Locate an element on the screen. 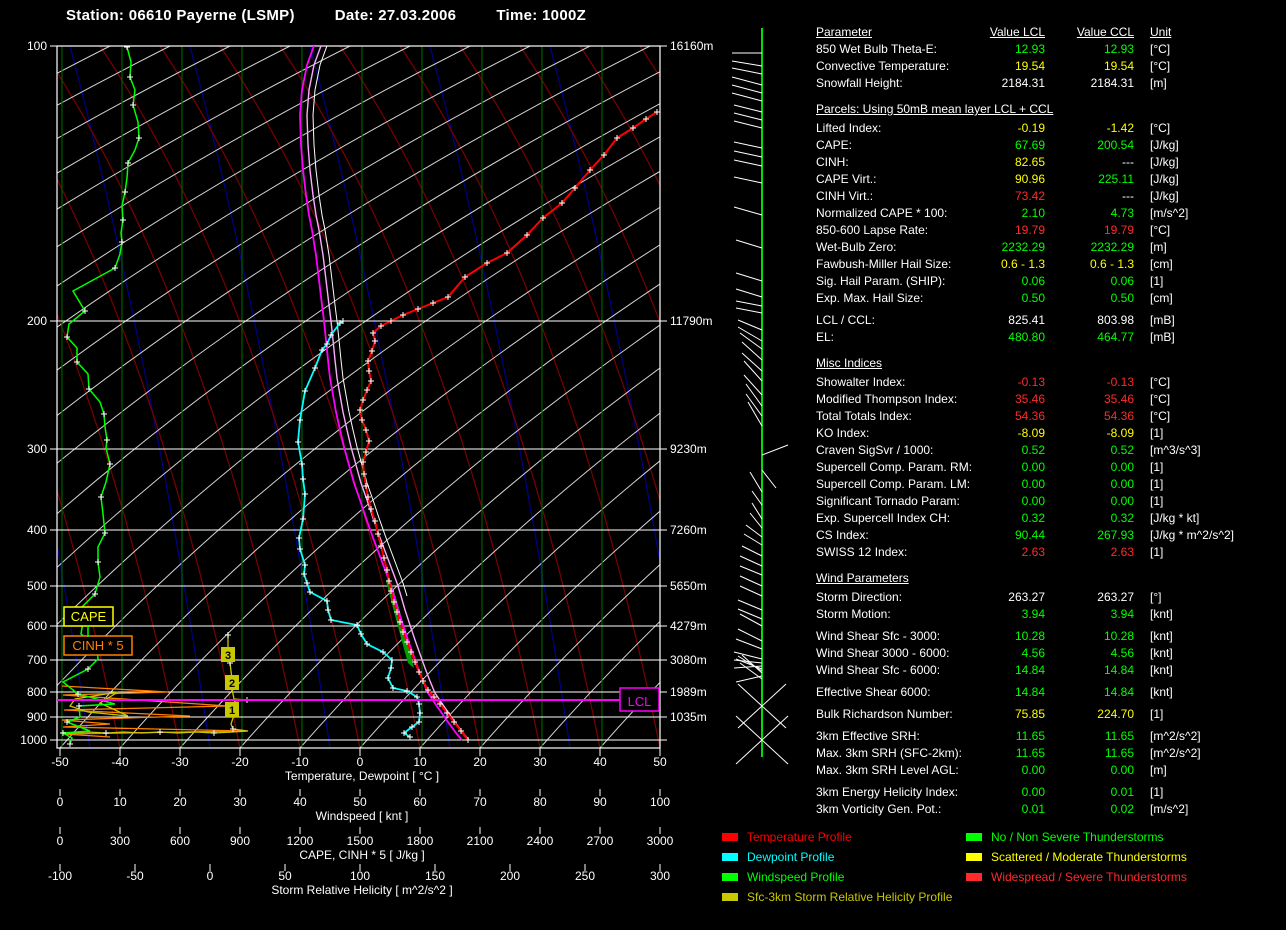 This screenshot has width=1286, height=930. parameter-row: Significant Tornado Param: 0.00 0.00 [1] is located at coordinates (1049, 501).